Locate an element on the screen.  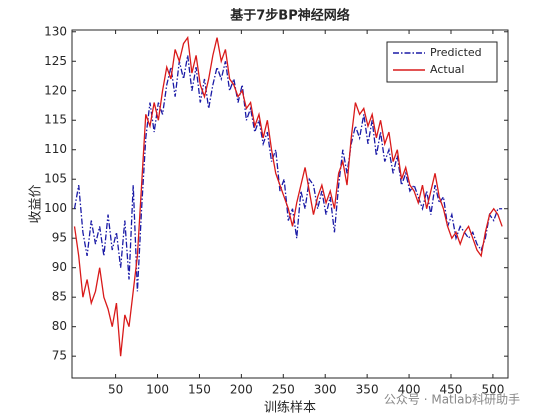
y-tick-label: 85 is located at coordinates (59, 297).